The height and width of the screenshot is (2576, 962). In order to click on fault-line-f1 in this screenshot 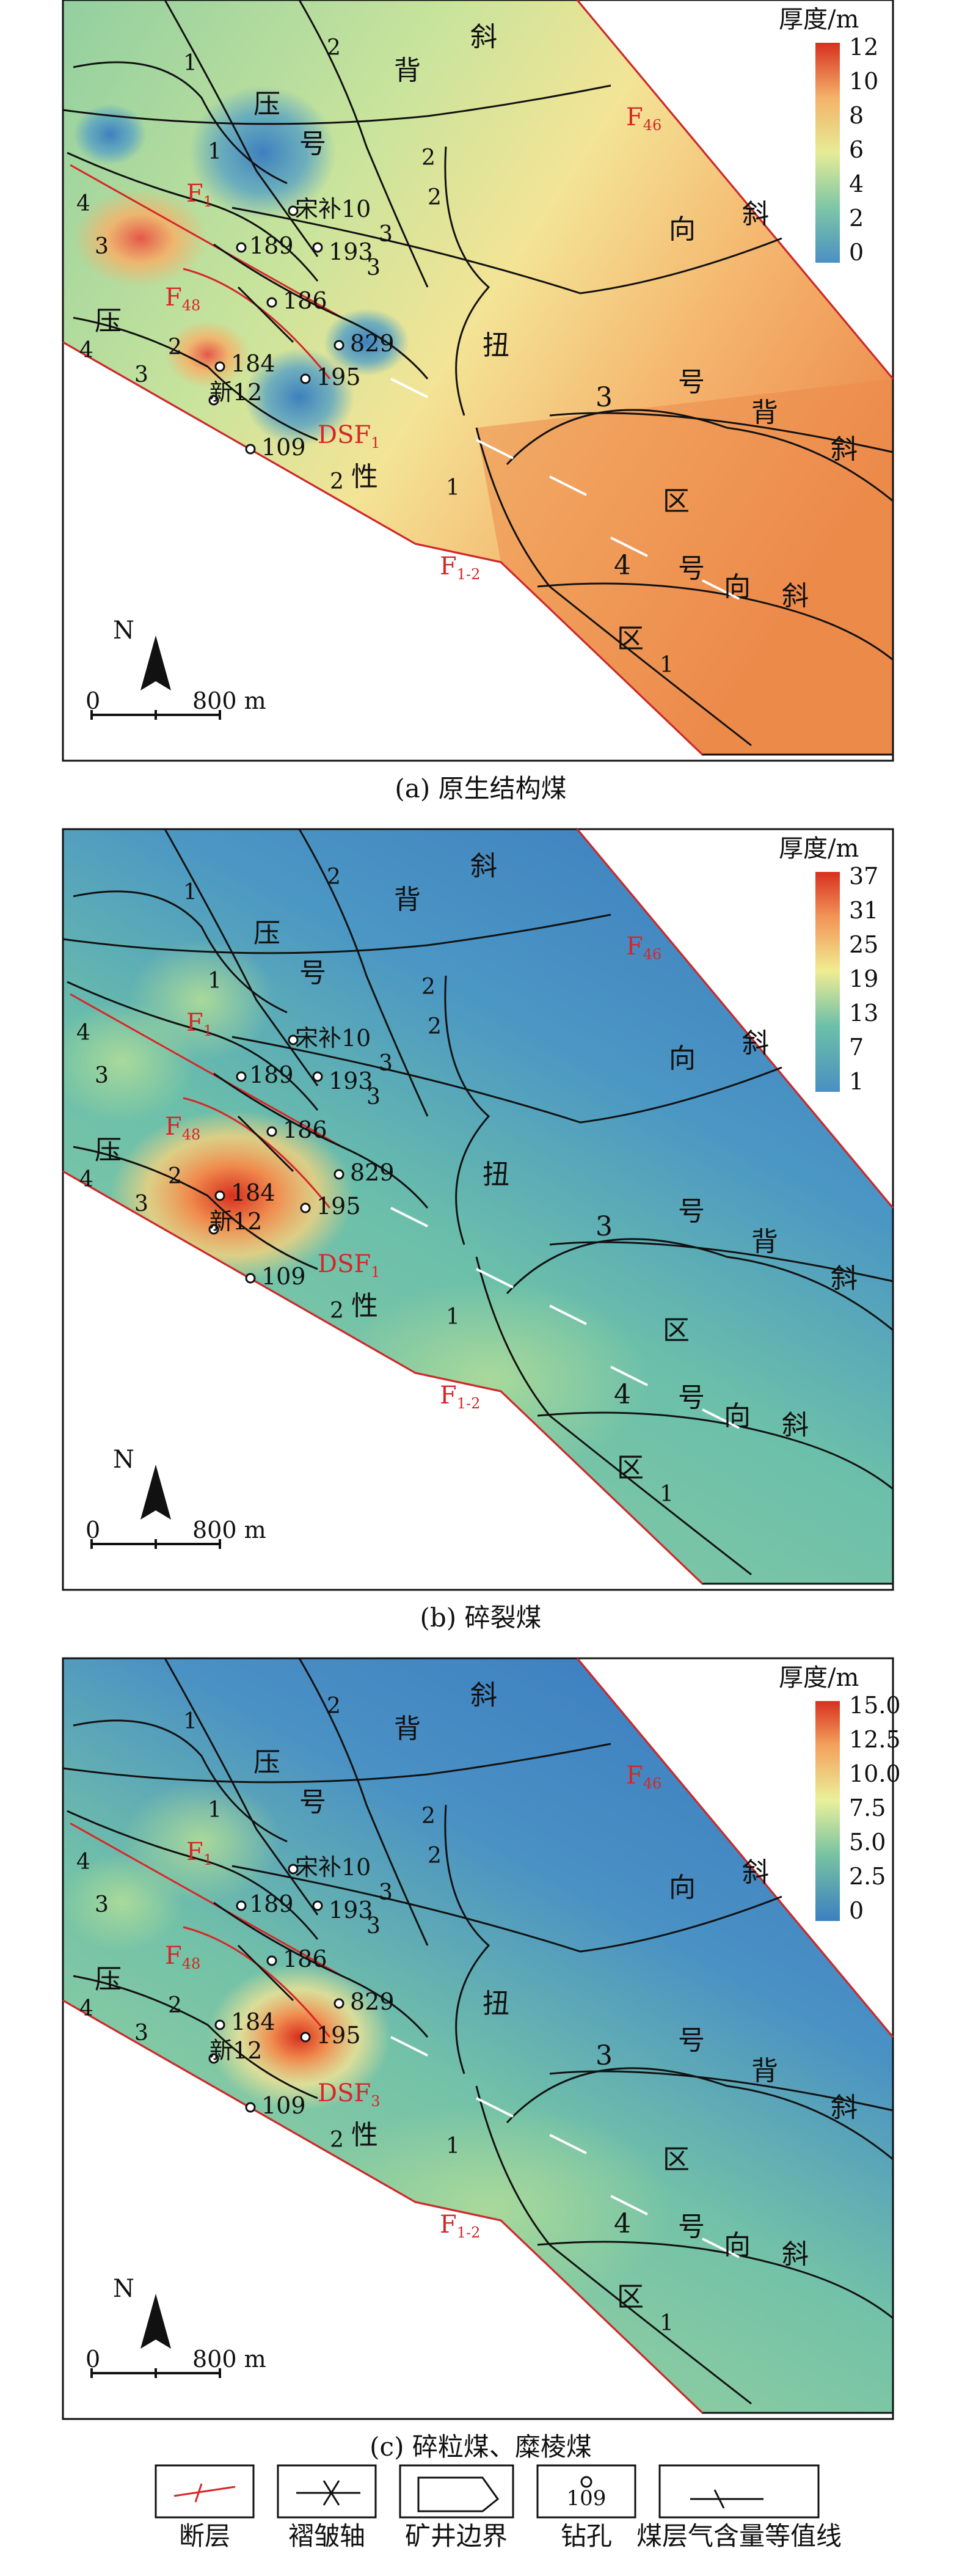, I will do `click(206, 241)`.